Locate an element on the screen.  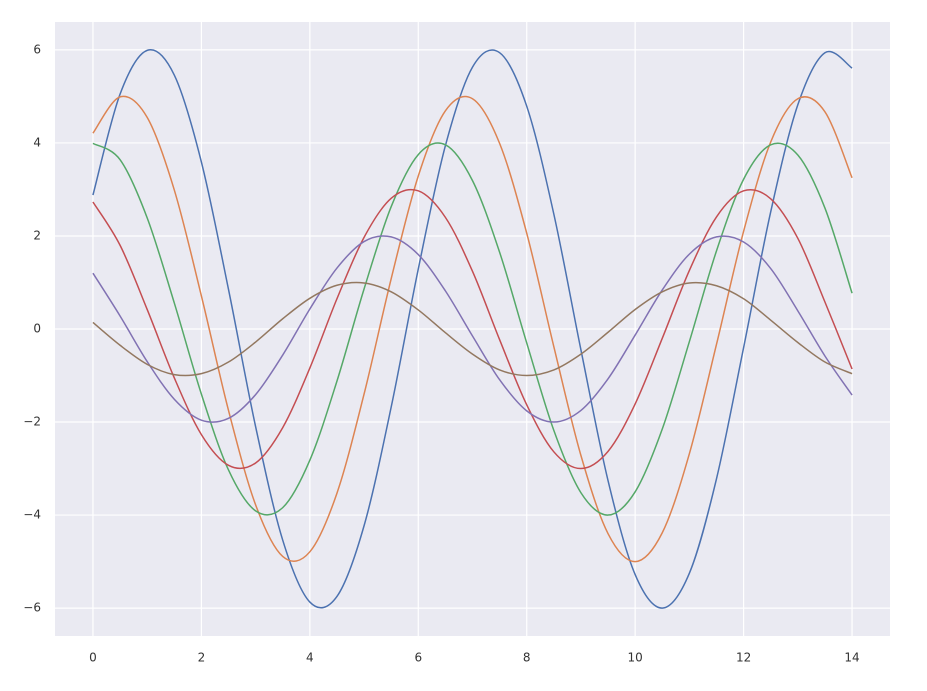
x-tick-label: 6 is located at coordinates (418, 658).